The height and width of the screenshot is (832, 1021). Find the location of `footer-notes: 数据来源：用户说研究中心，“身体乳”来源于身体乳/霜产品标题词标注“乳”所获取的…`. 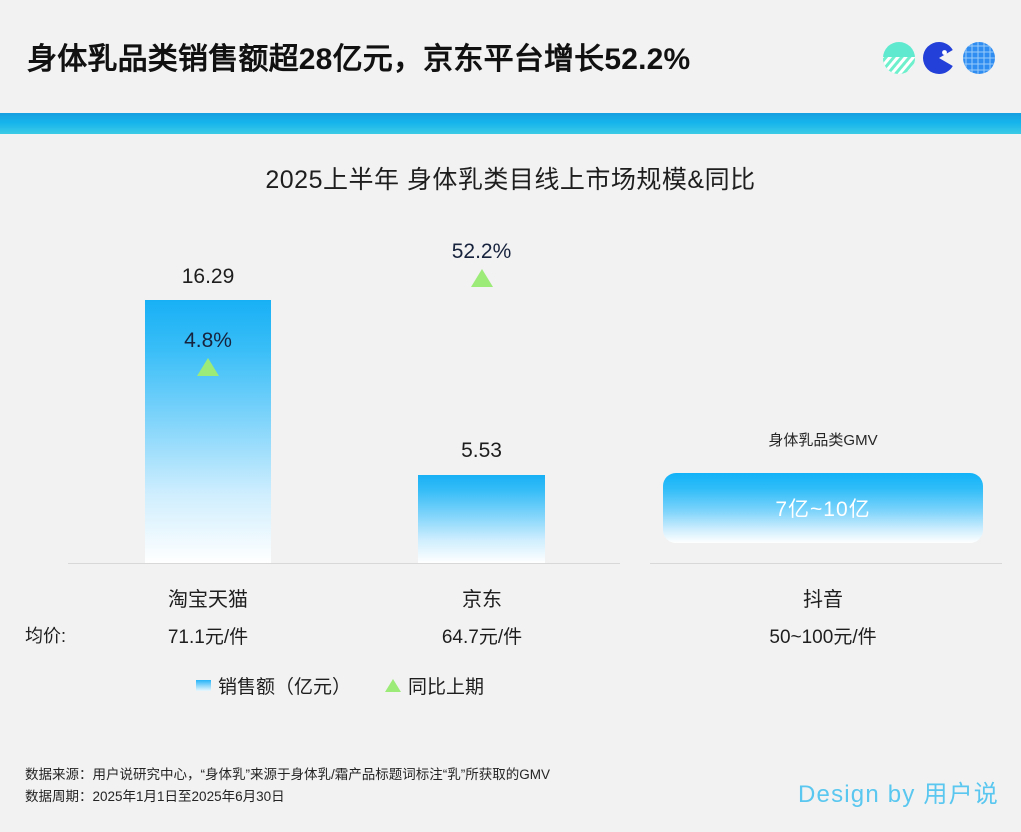

footer-notes: 数据来源：用户说研究中心，“身体乳”来源于身体乳/霜产品标题词标注“乳”所获取的… is located at coordinates (287, 786).